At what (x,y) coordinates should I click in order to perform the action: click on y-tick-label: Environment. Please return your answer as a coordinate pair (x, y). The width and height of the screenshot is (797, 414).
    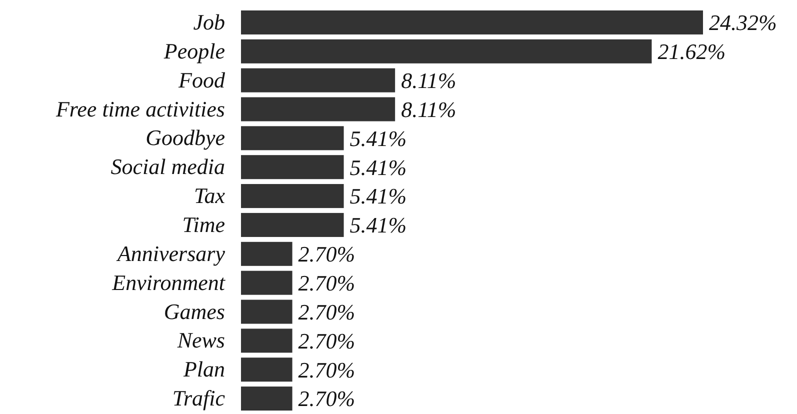
    Looking at the image, I should click on (168, 282).